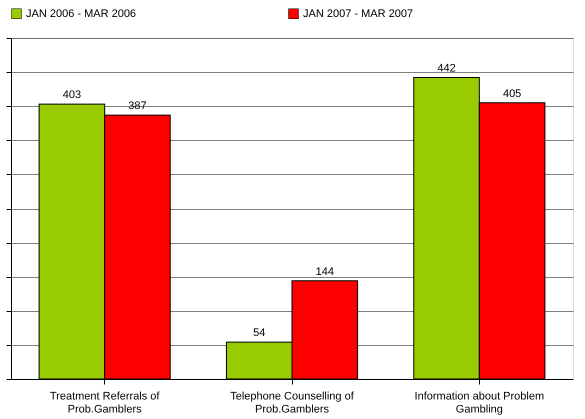  What do you see at coordinates (259, 333) in the screenshot?
I see `data-label: 54` at bounding box center [259, 333].